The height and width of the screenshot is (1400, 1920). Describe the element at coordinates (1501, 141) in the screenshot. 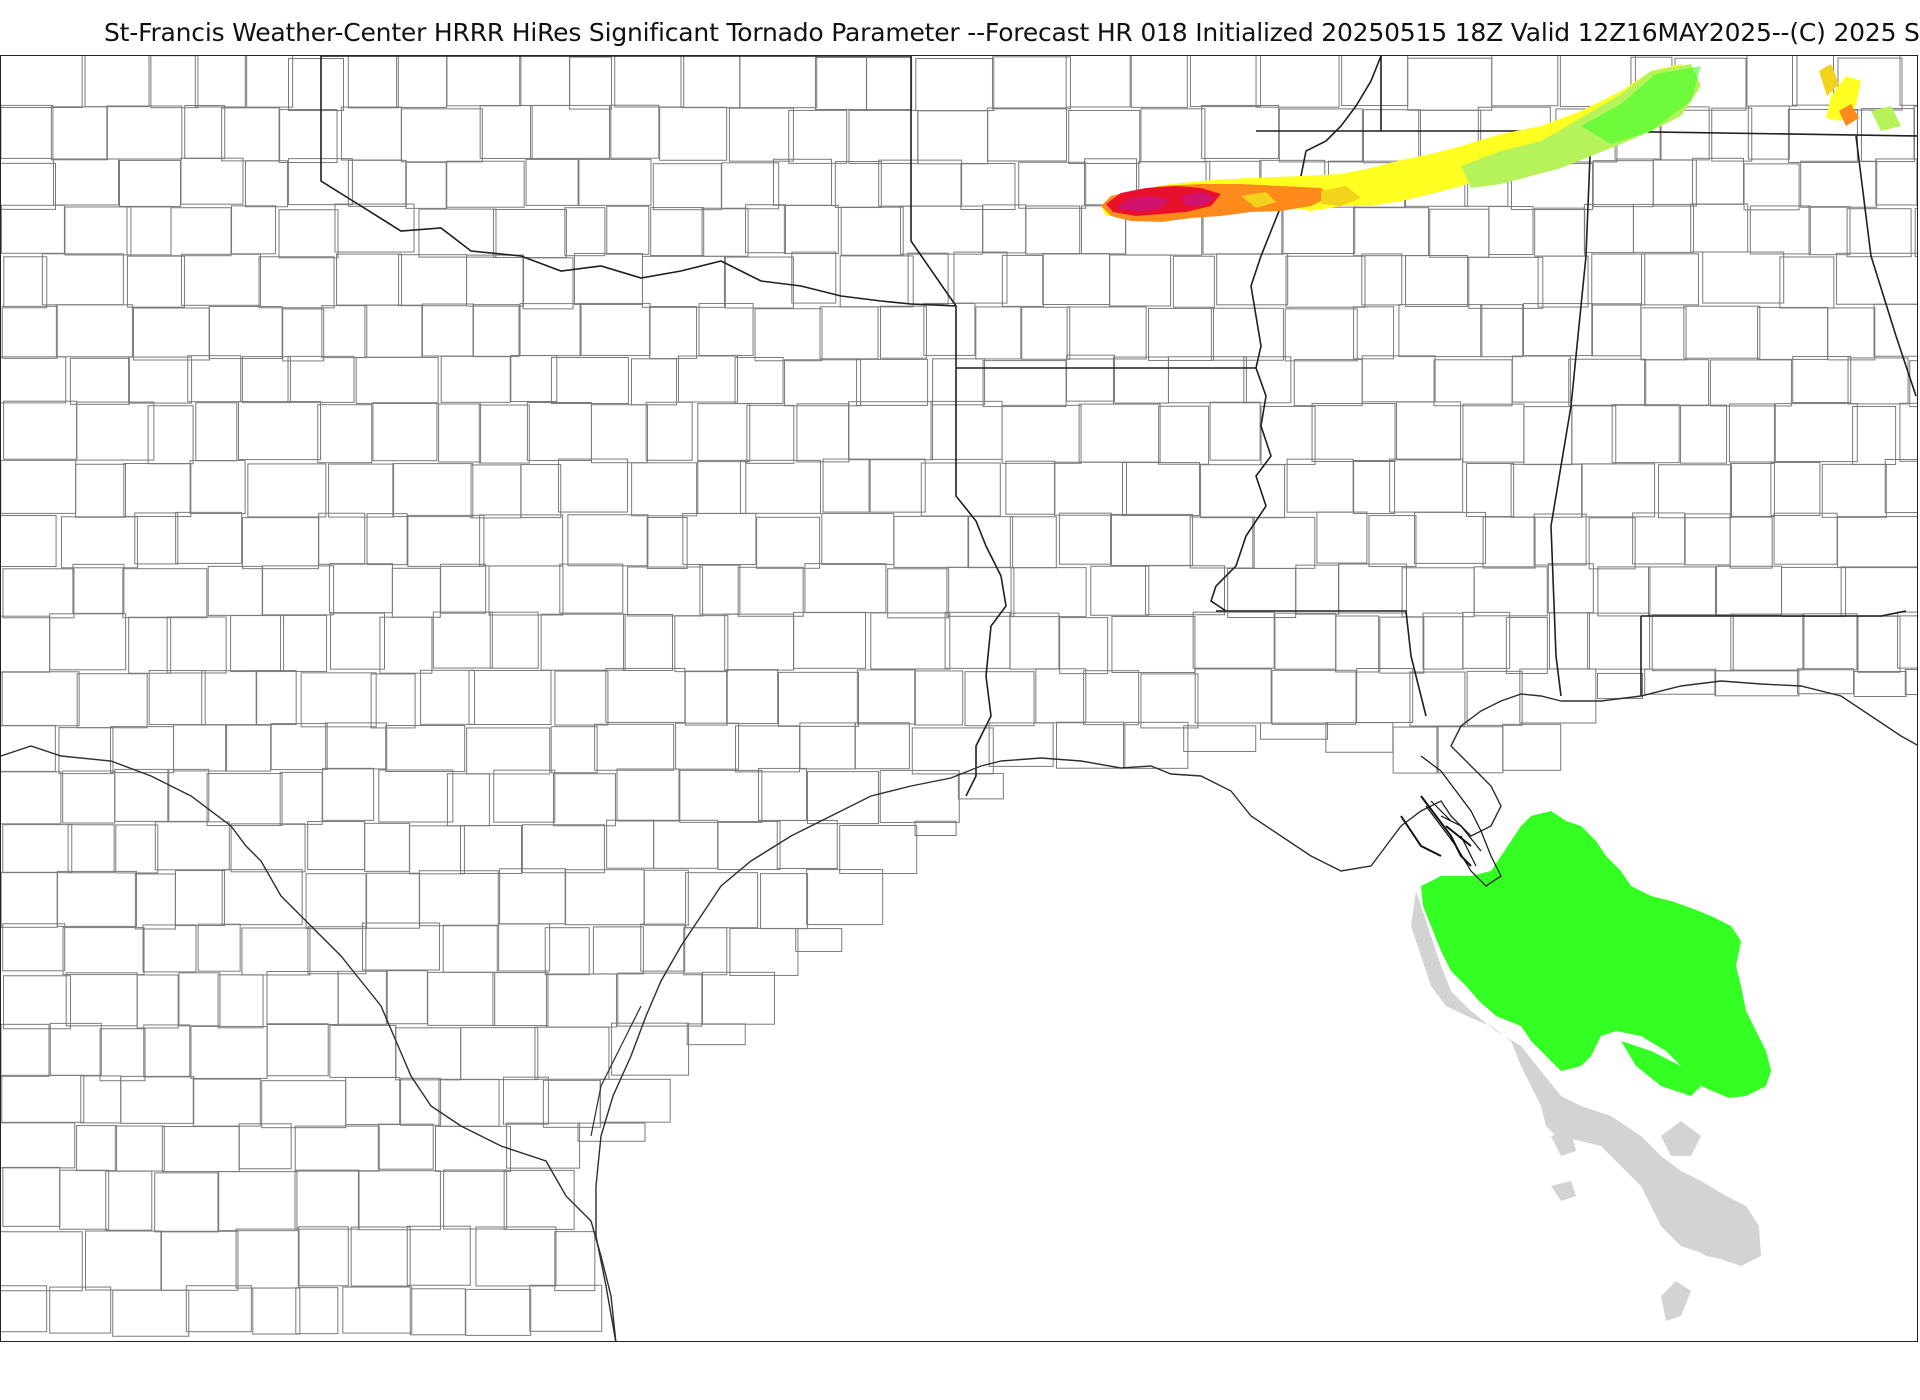

I see `stp-shading-northeast-band` at that location.